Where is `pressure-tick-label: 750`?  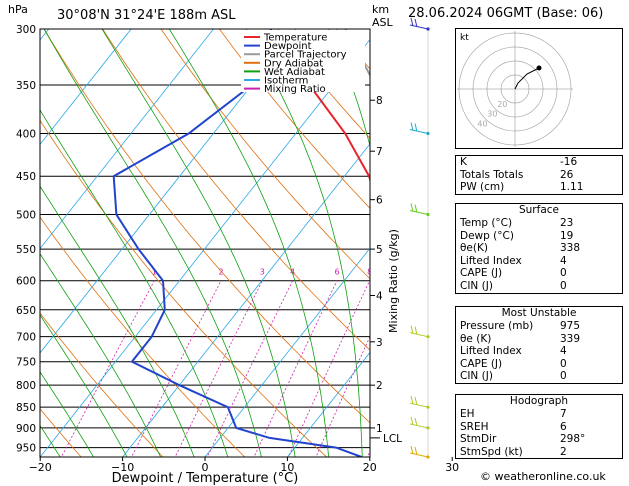
pressure-tick-label: 750 is located at coordinates (26, 363).